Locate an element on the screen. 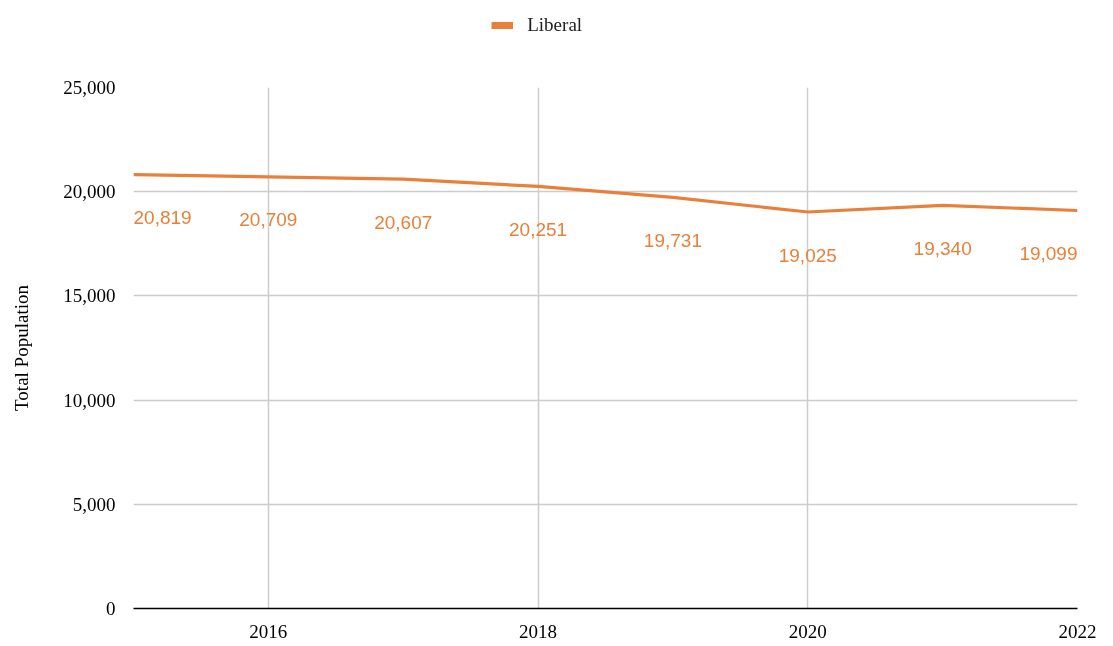 Image resolution: width=1113 pixels, height=646 pixels. y-tick-label: 5,000 is located at coordinates (94, 504).